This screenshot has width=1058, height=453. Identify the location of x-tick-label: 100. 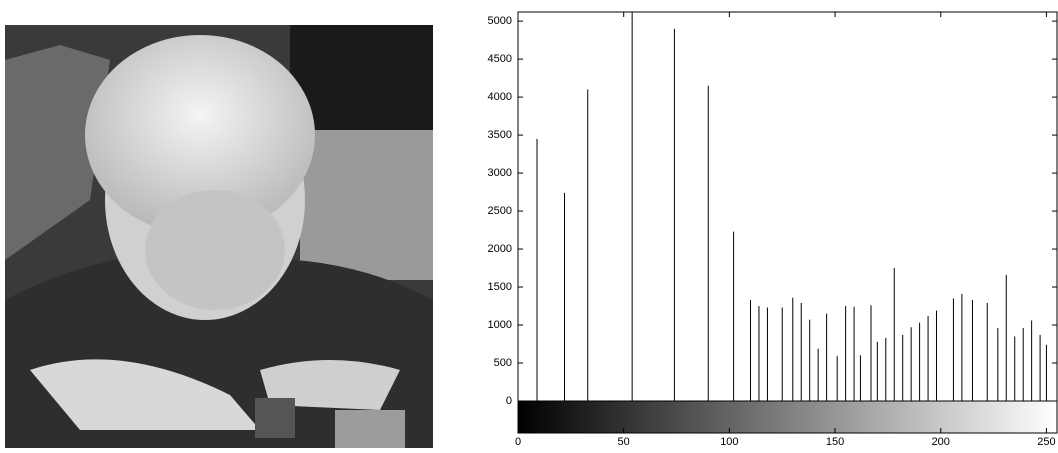
(729, 442).